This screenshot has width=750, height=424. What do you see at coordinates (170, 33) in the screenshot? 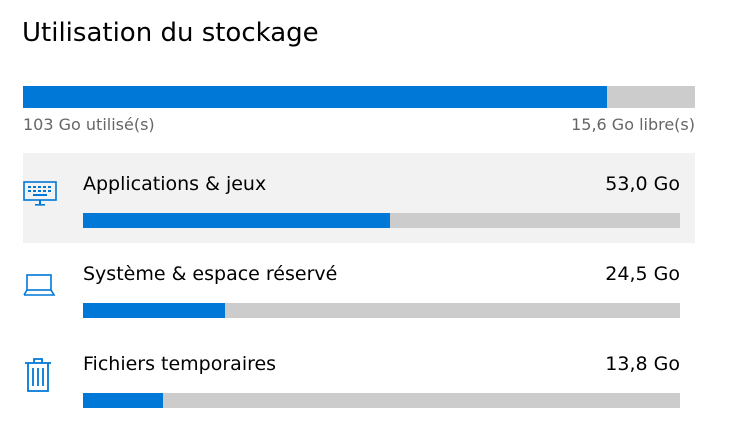
I see `title: Utilisation du stockage` at bounding box center [170, 33].